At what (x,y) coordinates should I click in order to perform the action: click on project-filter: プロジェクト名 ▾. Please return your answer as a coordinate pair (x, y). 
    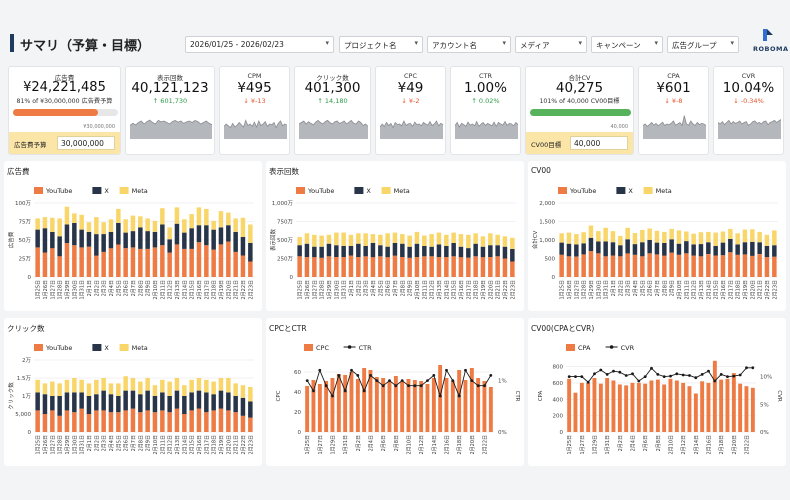
    Looking at the image, I should click on (381, 44).